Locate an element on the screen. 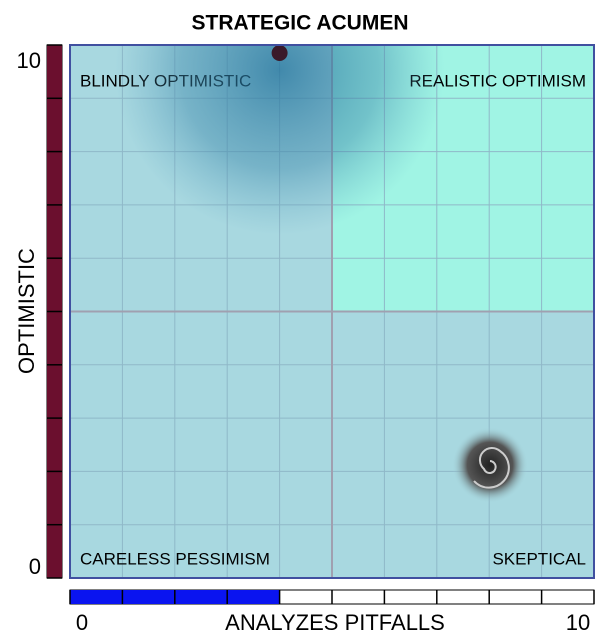 The image size is (599, 640). quadrant-label: CARELESS PESSIMISM is located at coordinates (175, 558).